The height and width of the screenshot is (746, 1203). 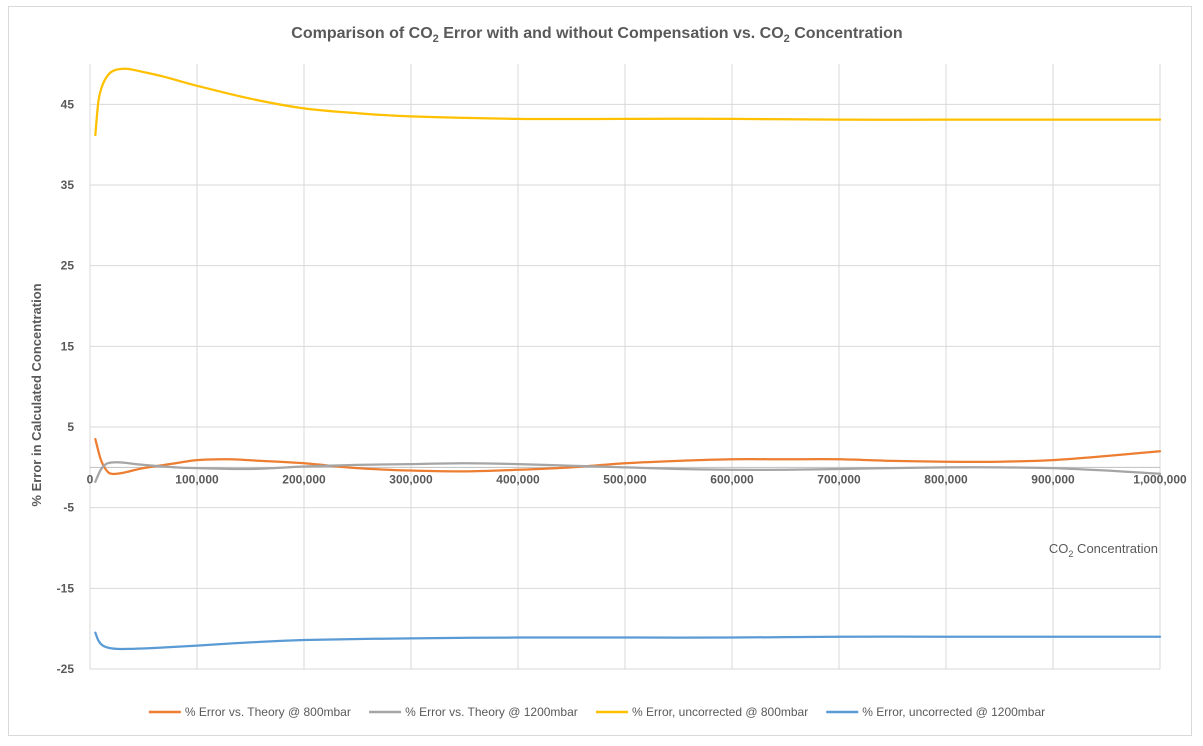 What do you see at coordinates (720, 712) in the screenshot?
I see `series-error-uncorrected-800mbar-legend-label: % Error, uncorrected @ 800mbar` at bounding box center [720, 712].